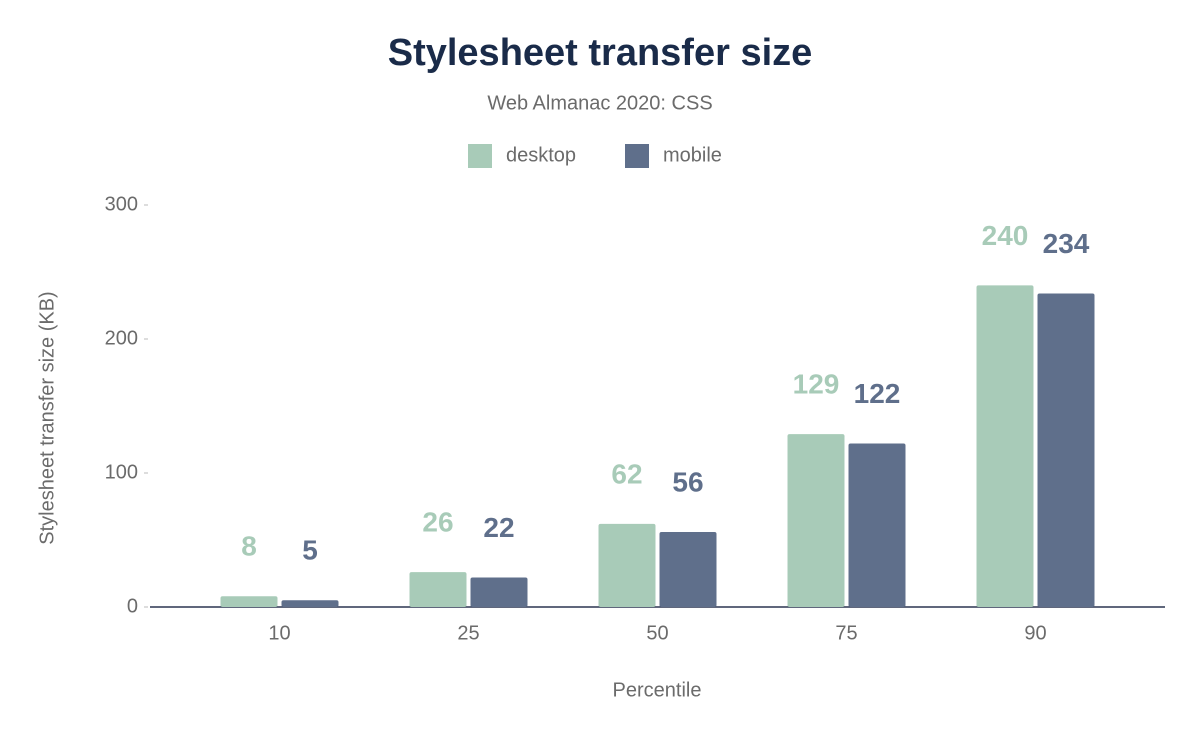 The image size is (1200, 742). Describe the element at coordinates (816, 384) in the screenshot. I see `data-label: 129` at that location.